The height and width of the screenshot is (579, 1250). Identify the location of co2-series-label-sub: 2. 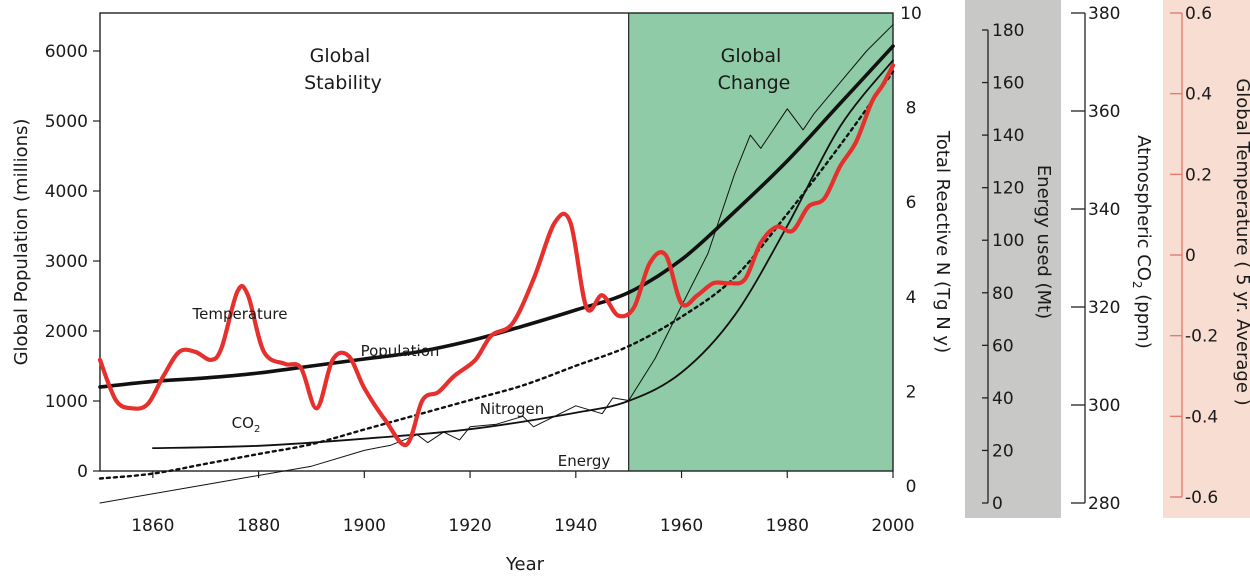
(257, 429).